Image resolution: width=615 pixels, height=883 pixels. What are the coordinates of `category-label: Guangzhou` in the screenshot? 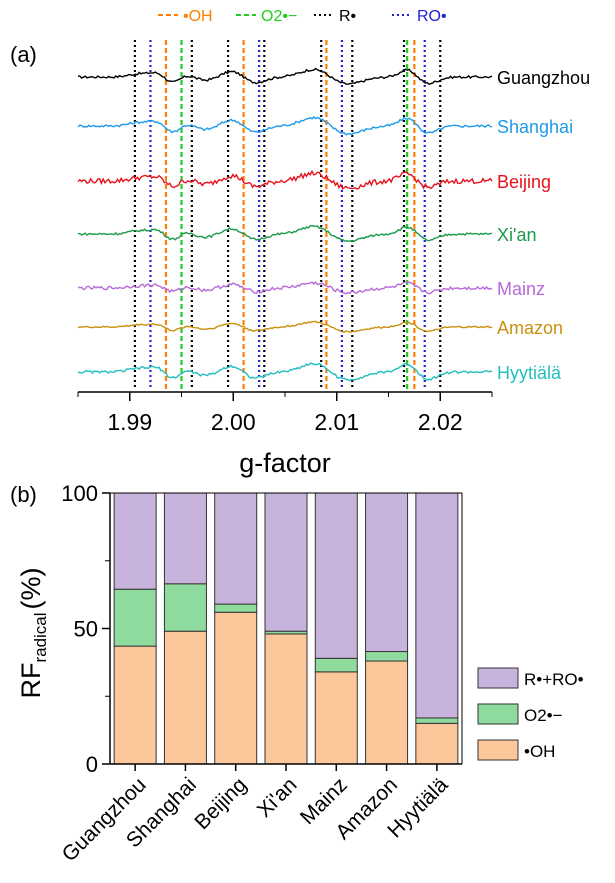 It's located at (104, 819).